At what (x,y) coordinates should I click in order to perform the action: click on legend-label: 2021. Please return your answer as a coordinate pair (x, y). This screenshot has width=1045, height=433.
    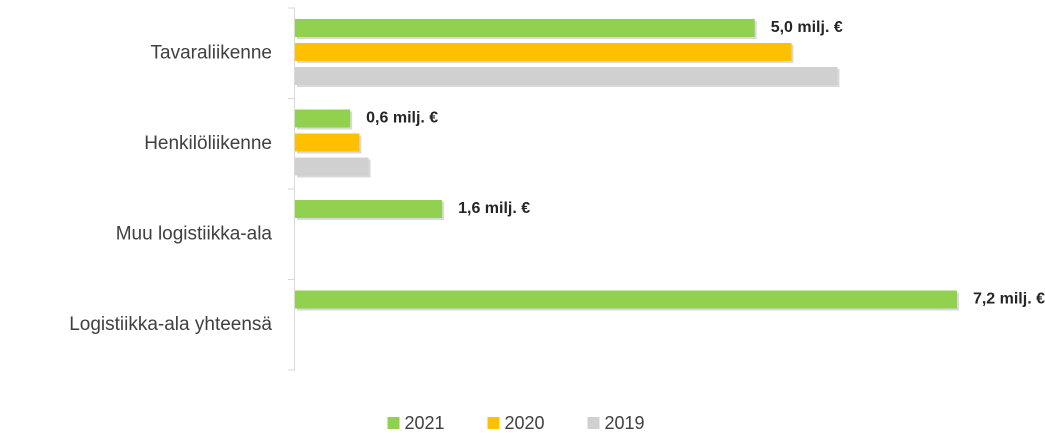
    Looking at the image, I should click on (425, 423).